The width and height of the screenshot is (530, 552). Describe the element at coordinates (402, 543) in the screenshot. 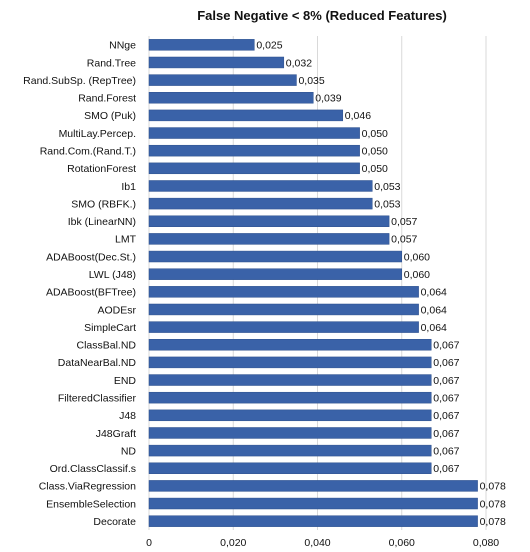

I see `x-tick-label: 0,060` at that location.